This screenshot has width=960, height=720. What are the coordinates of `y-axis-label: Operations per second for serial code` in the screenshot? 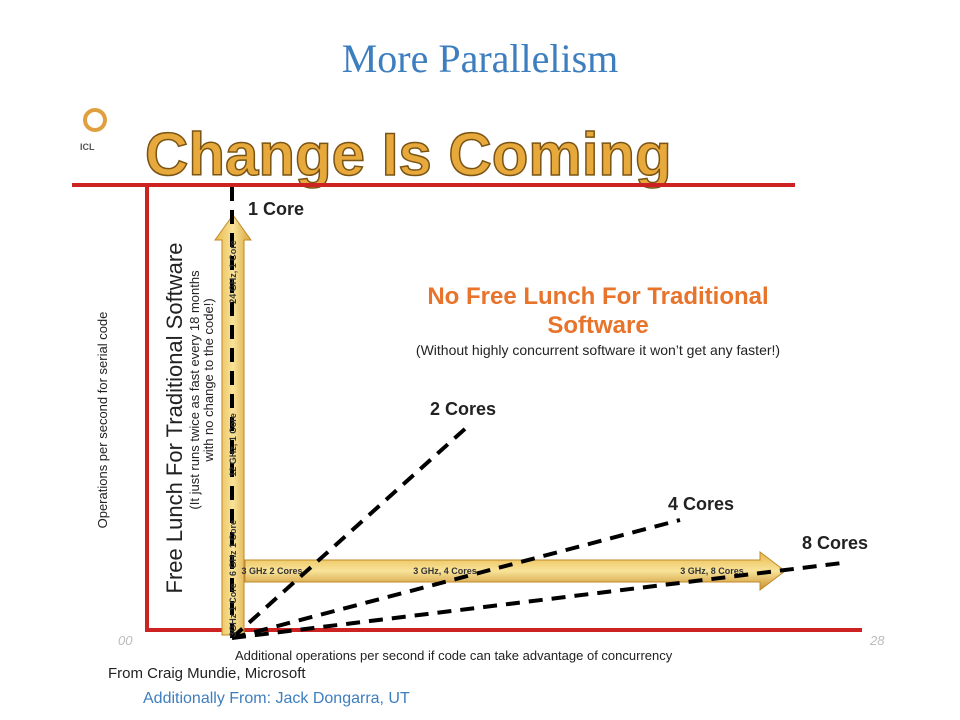 It's located at (102, 420).